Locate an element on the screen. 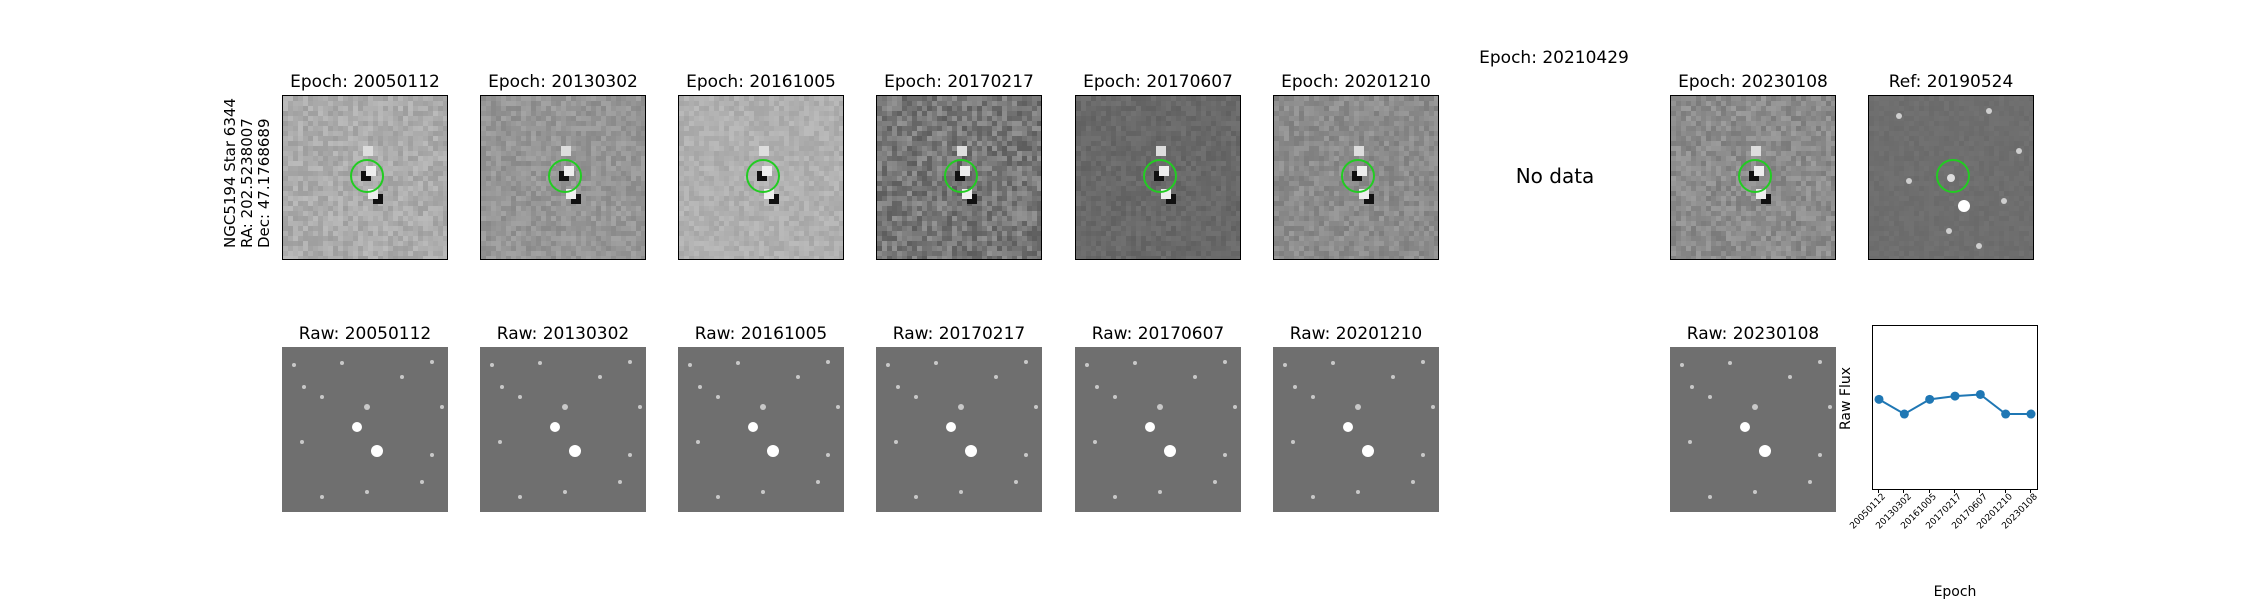 This screenshot has height=600, width=2250. epoch-title: Epoch: 20170607 is located at coordinates (1158, 82).